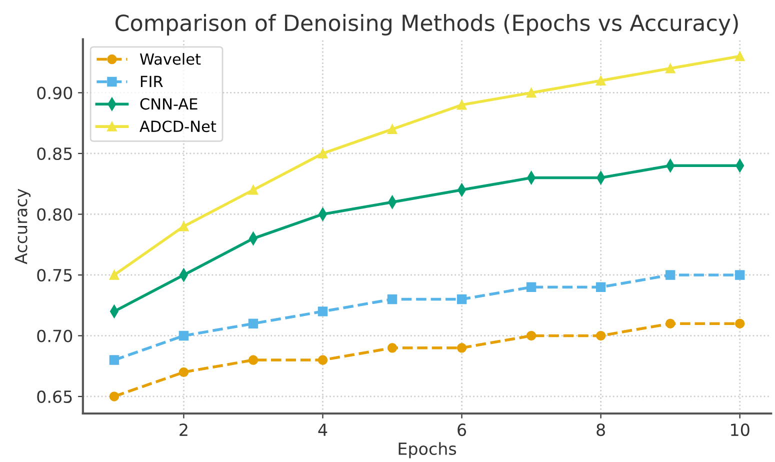 This screenshot has height=462, width=775. I want to click on y-tick-label: 0.75, so click(54, 275).